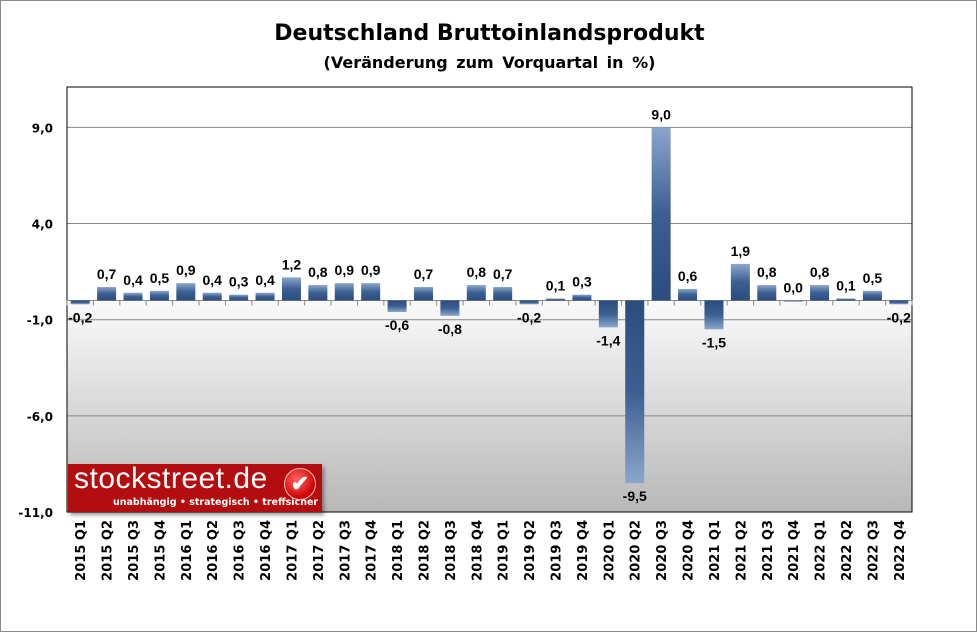 The width and height of the screenshot is (977, 632). What do you see at coordinates (451, 550) in the screenshot?
I see `x-tick-label: 2018 Q3` at bounding box center [451, 550].